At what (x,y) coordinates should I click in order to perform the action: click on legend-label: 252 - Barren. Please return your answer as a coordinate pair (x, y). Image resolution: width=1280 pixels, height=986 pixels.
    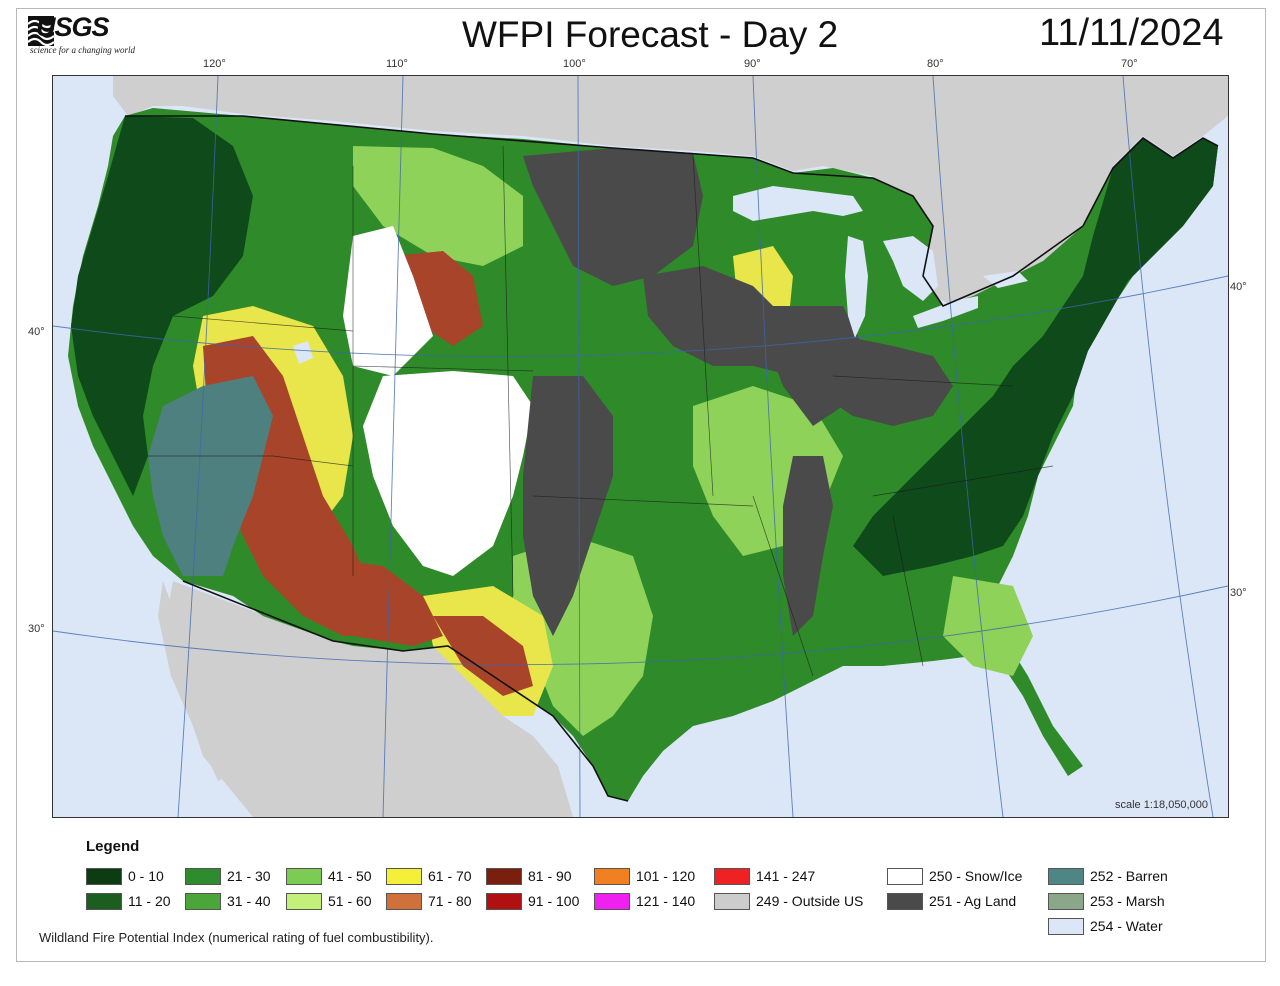
    Looking at the image, I should click on (1129, 876).